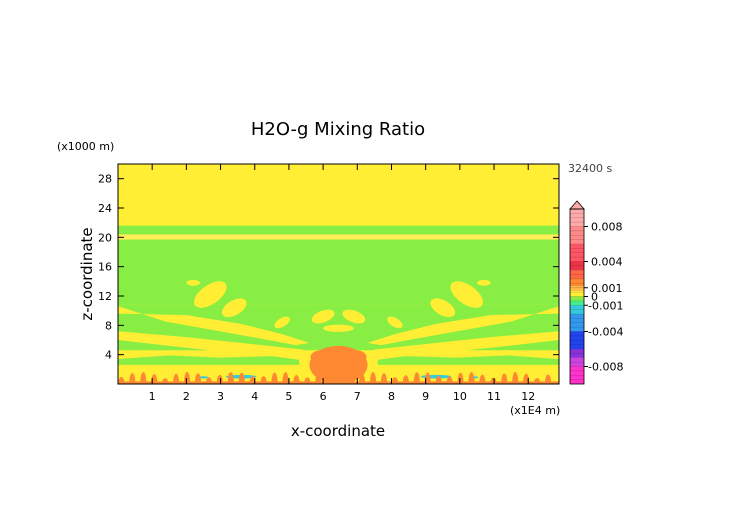 Image resolution: width=752 pixels, height=532 pixels. Describe the element at coordinates (85, 146) in the screenshot. I see `y-unit-label: (x1000 m)` at that location.